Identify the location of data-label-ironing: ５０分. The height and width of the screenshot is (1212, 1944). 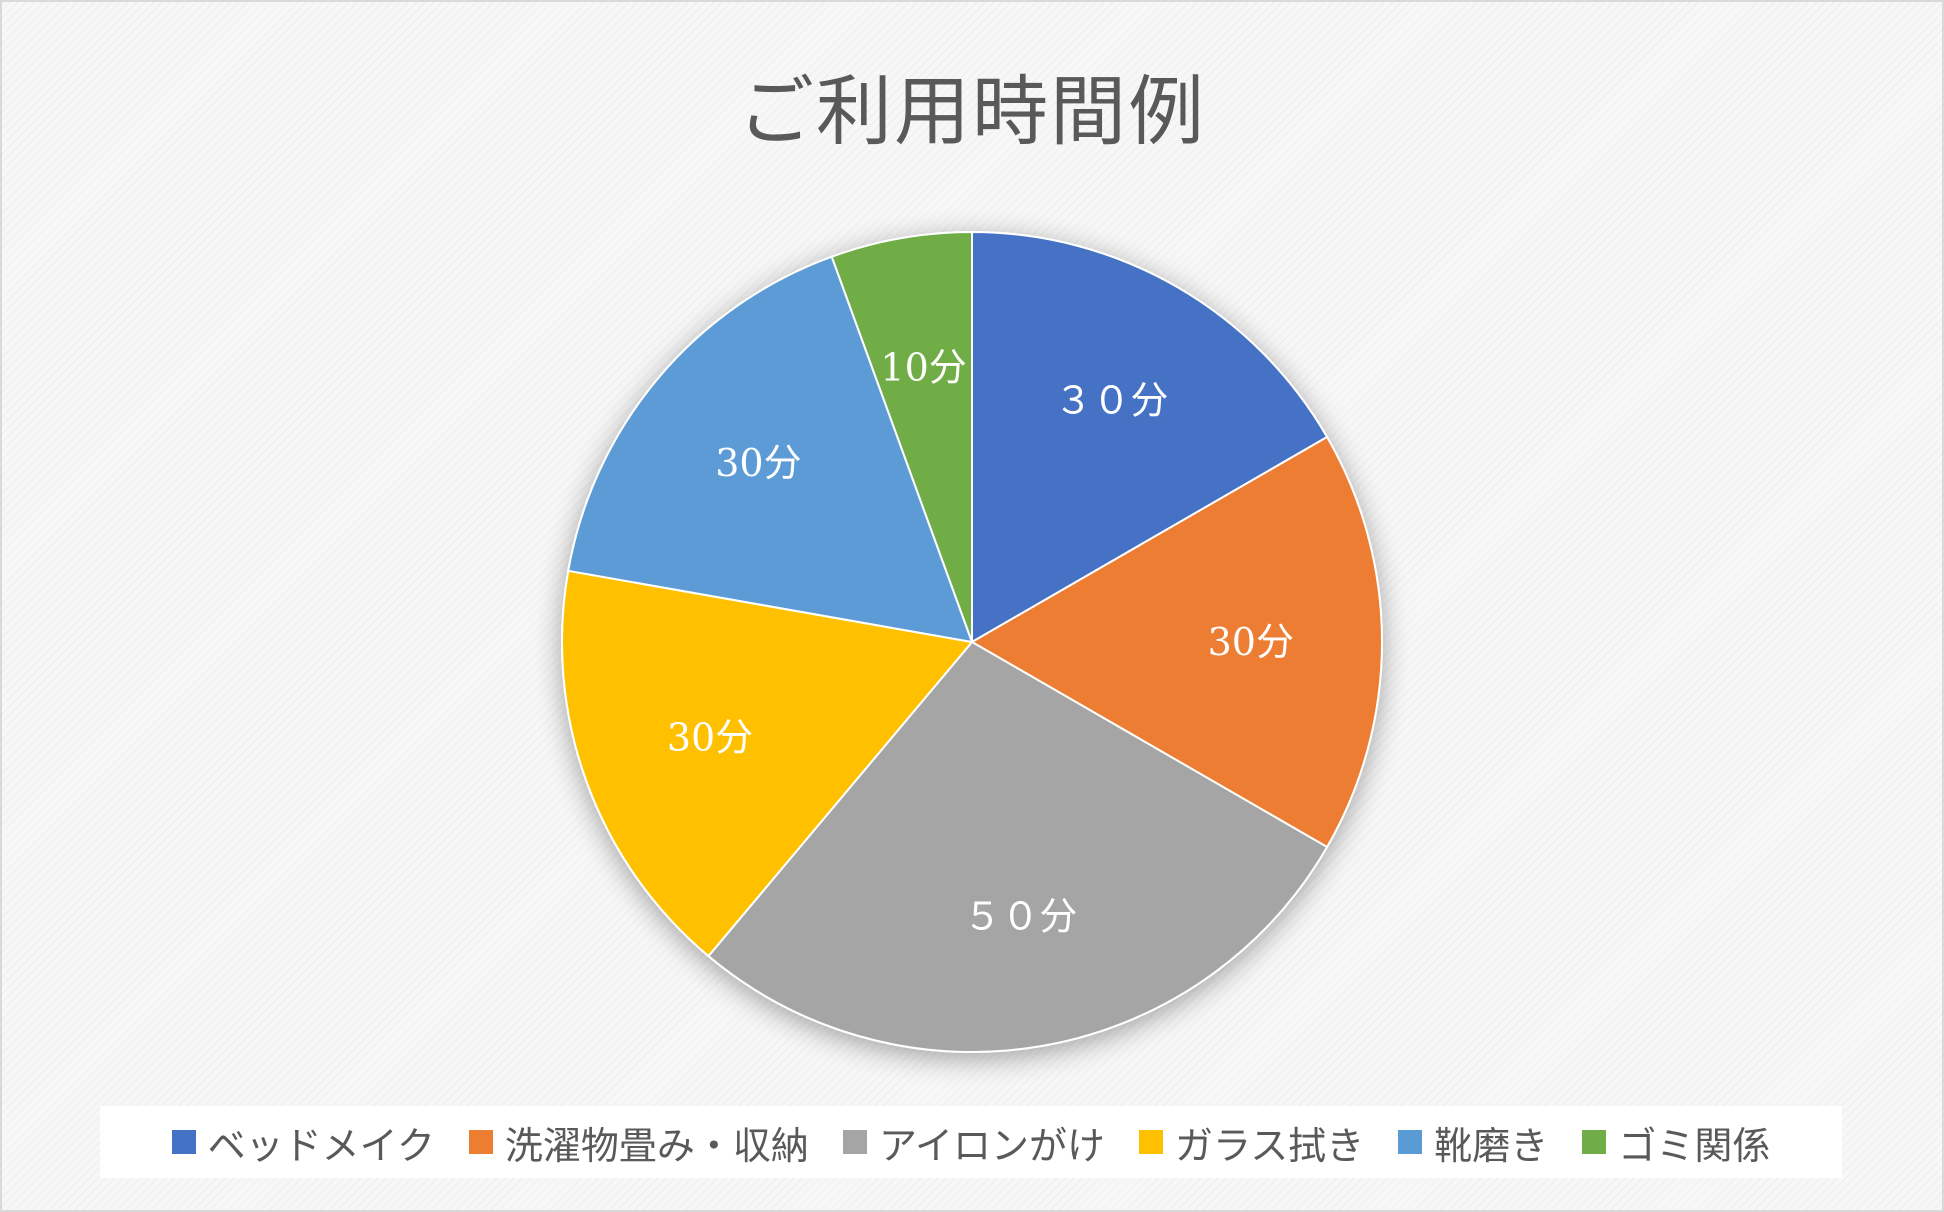
(1020, 917).